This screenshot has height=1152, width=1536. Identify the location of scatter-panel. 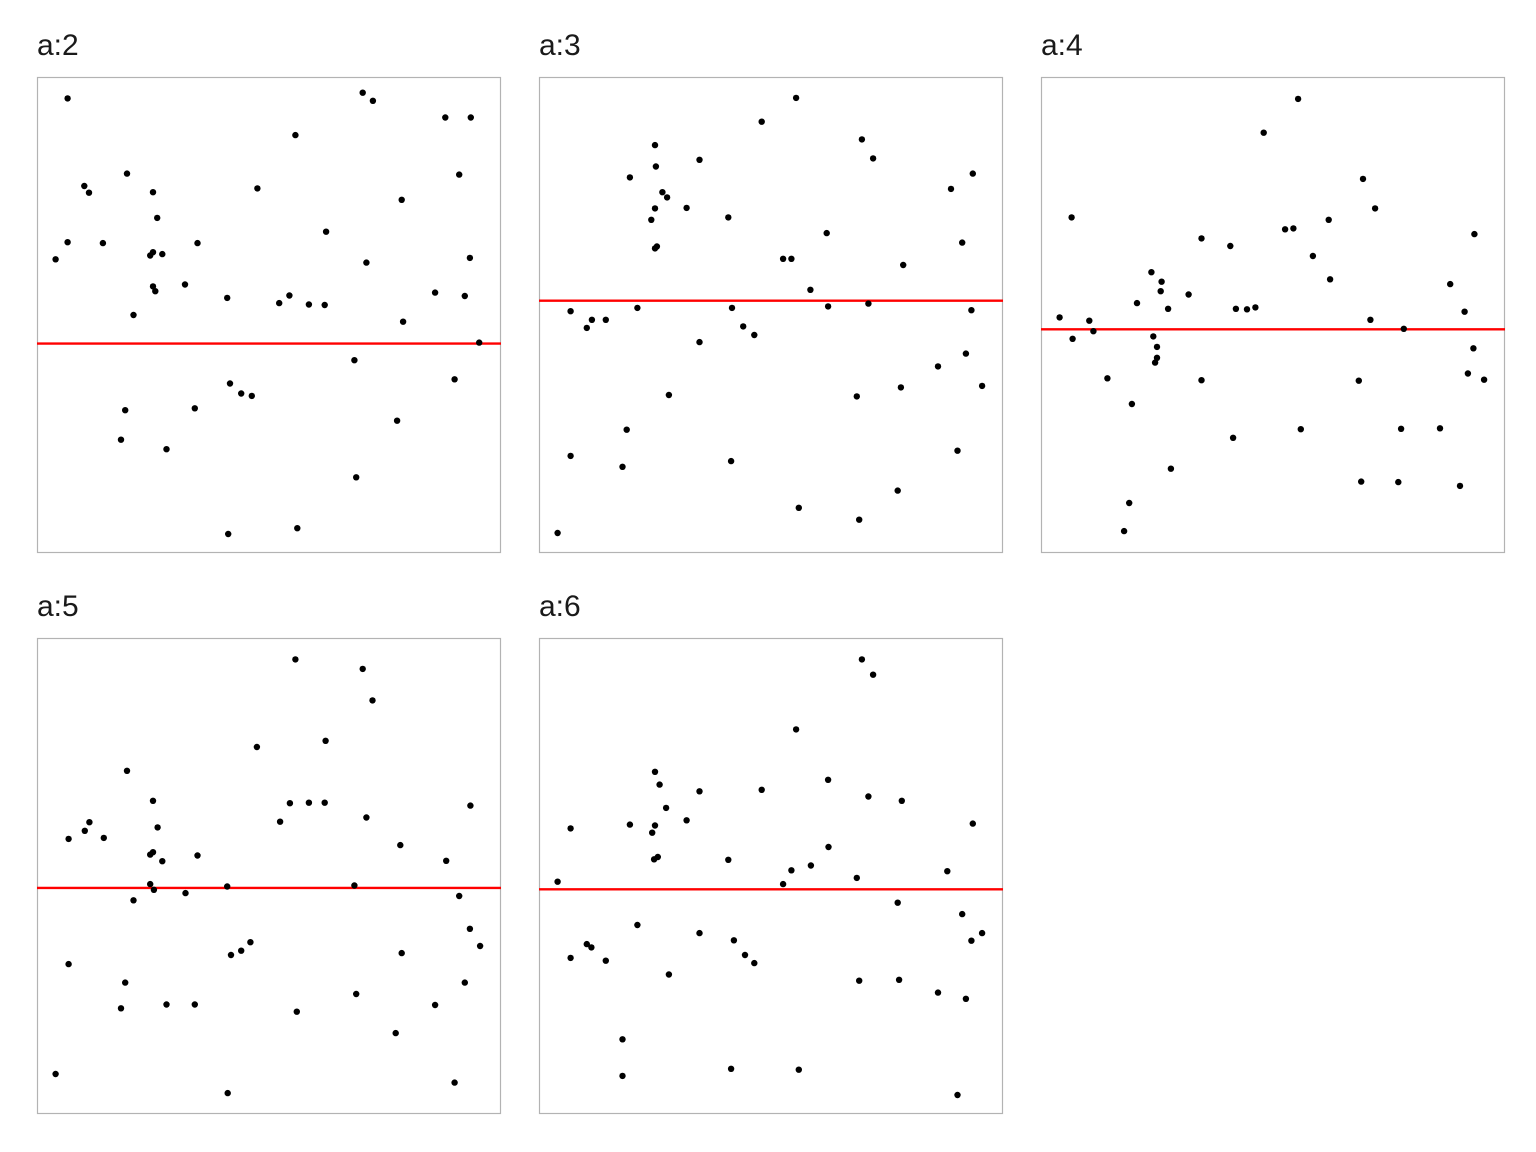
(269, 876).